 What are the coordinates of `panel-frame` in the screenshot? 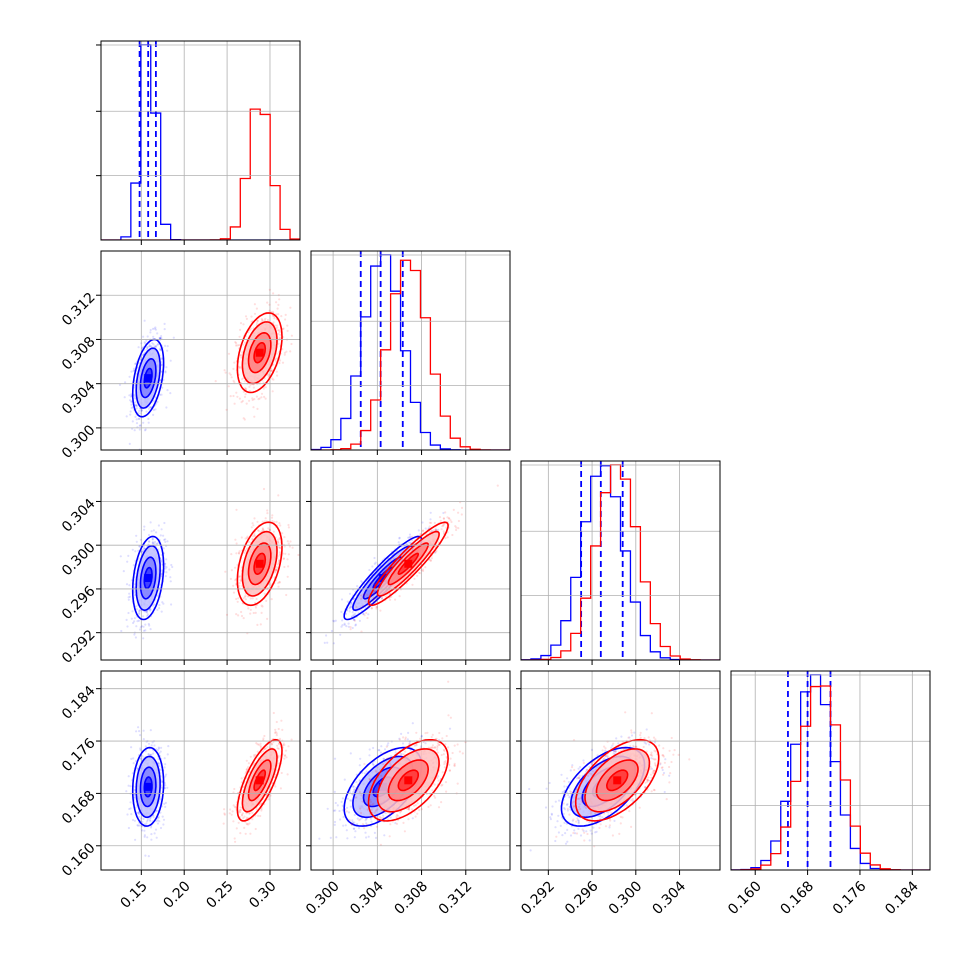 It's located at (200, 140).